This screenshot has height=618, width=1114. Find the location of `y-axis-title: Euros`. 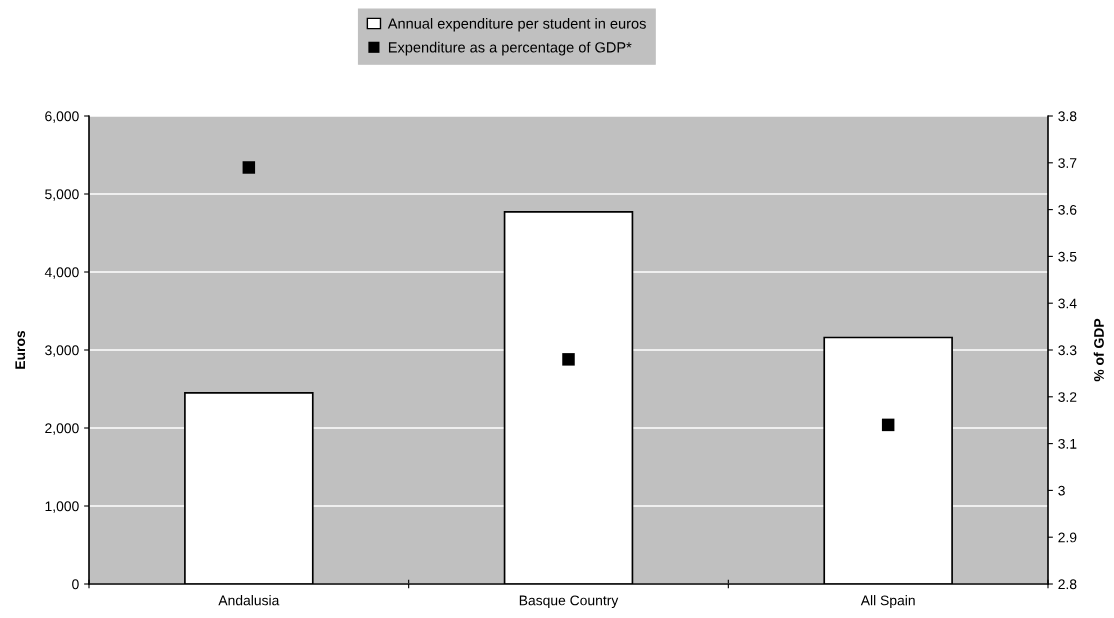

y-axis-title: Euros is located at coordinates (20, 349).